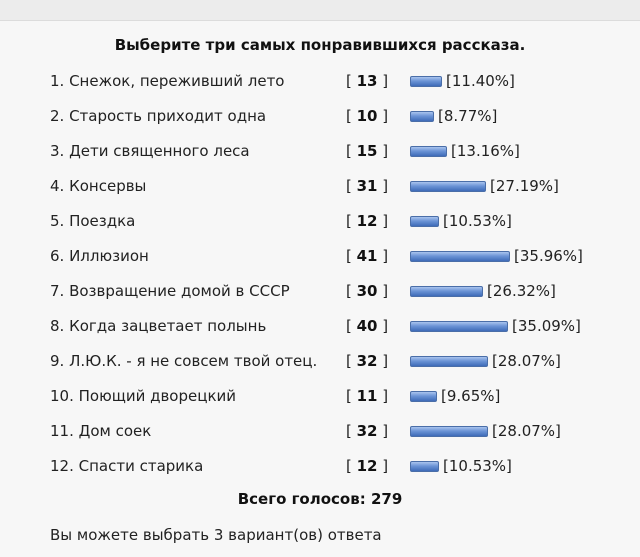 Image resolution: width=640 pixels, height=557 pixels. What do you see at coordinates (170, 291) in the screenshot?
I see `poll-option-label: 7. Возвращение домой в СССР` at bounding box center [170, 291].